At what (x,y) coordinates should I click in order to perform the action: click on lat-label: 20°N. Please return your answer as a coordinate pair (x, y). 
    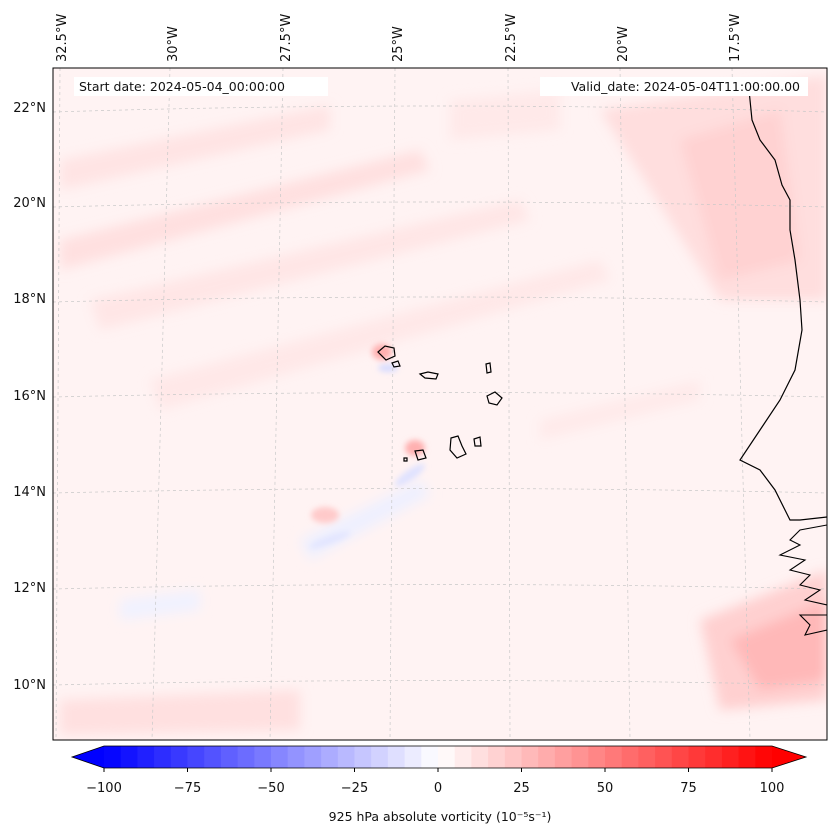
    Looking at the image, I should click on (29, 203).